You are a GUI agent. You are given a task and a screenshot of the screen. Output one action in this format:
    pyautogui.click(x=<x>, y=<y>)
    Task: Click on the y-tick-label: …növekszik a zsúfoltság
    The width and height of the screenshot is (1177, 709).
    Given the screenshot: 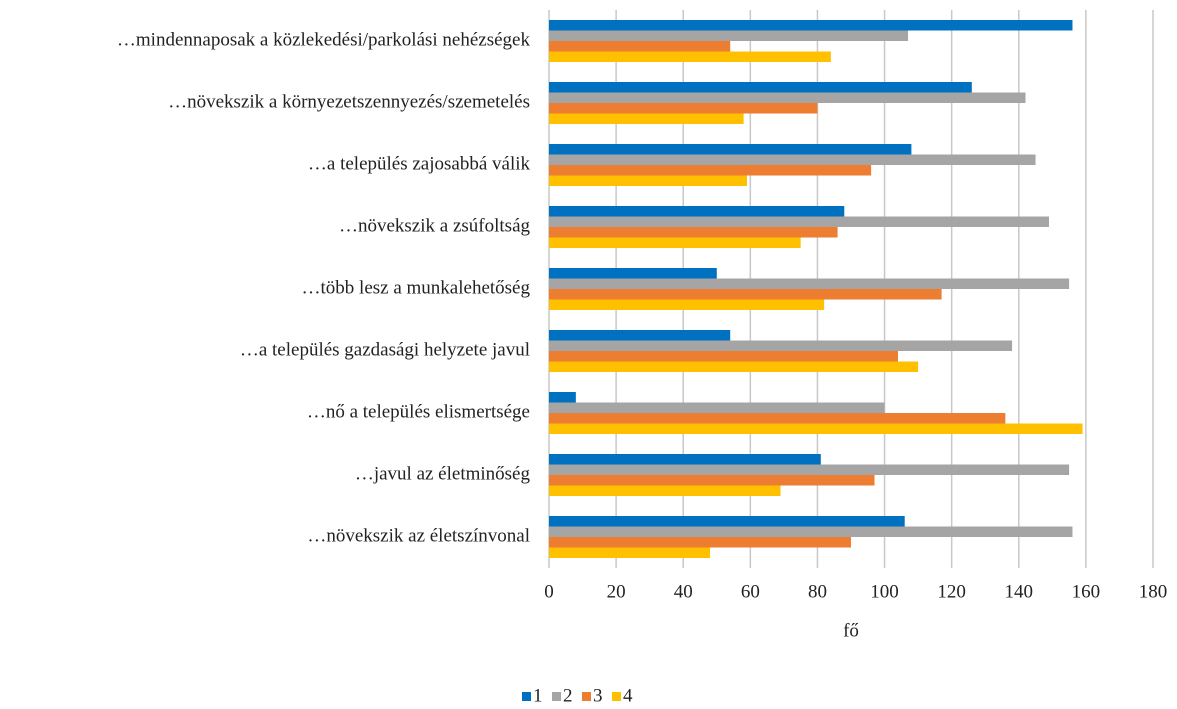 What is the action you would take?
    pyautogui.click(x=435, y=225)
    